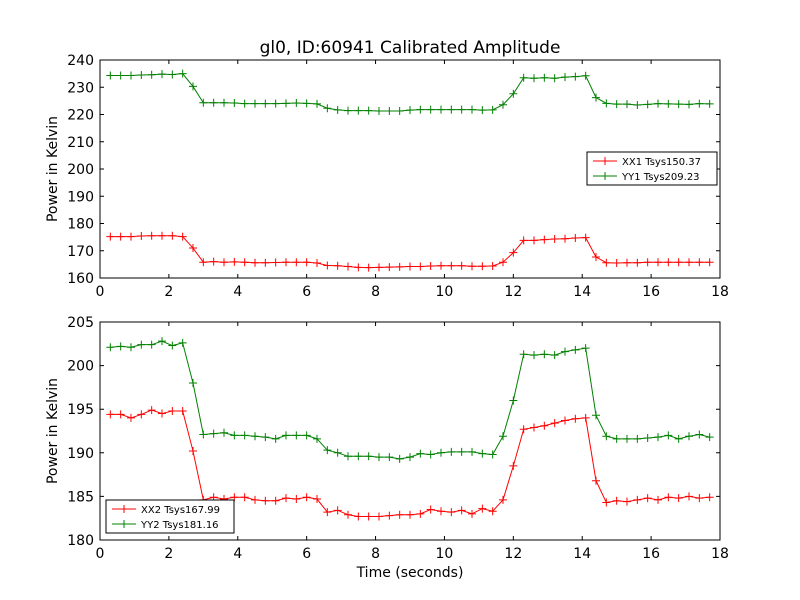 This screenshot has height=600, width=800. What do you see at coordinates (80, 143) in the screenshot?
I see `y-tick-label: 210` at bounding box center [80, 143].